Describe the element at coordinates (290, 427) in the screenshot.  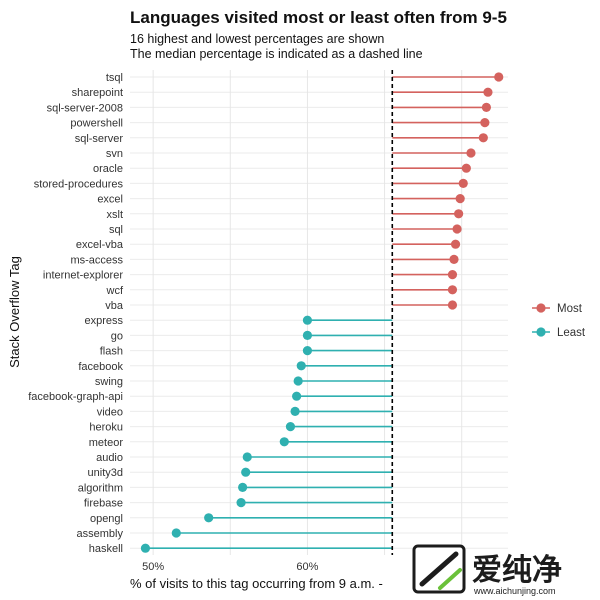
I see `lollipop-point-heroku` at that location.